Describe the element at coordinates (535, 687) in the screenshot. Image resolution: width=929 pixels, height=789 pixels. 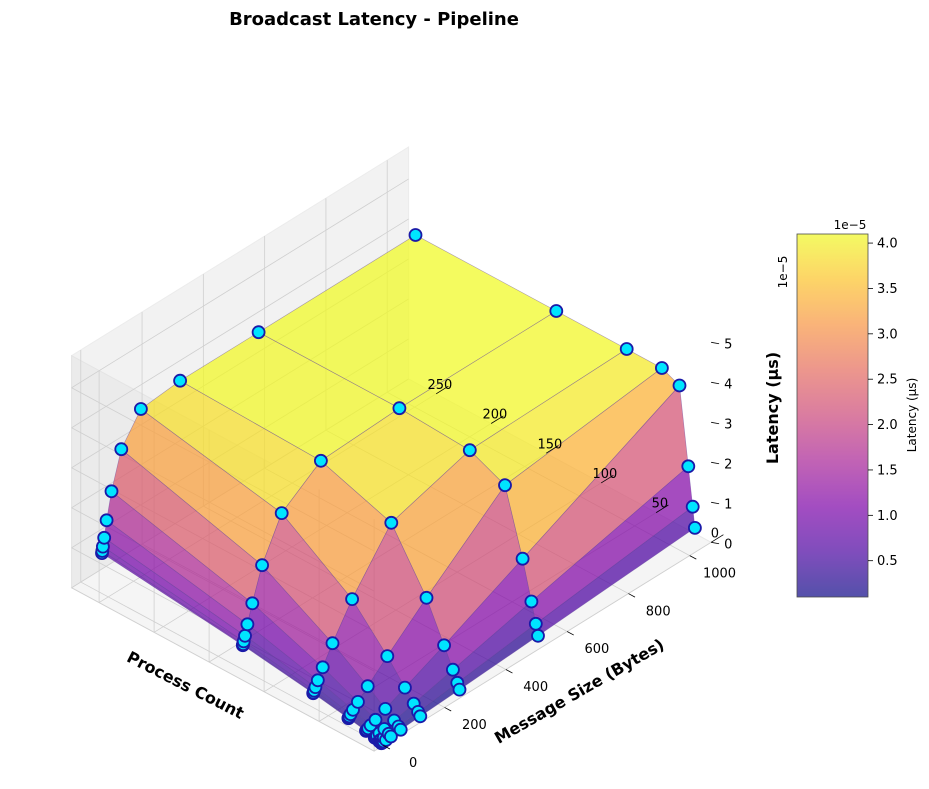
I see `y-tick-label: 400` at that location.